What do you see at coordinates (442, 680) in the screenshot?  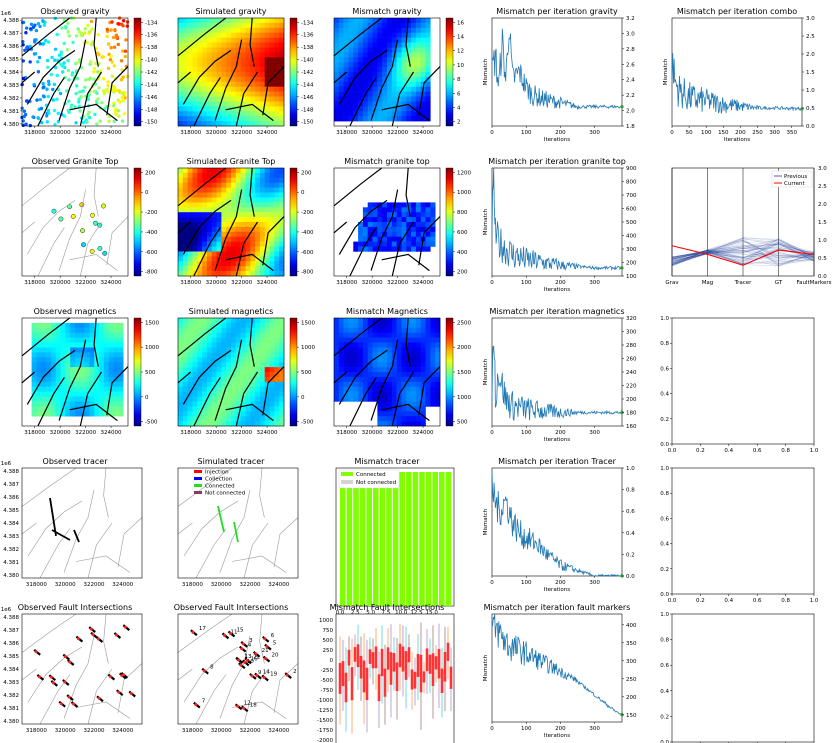 I see `box` at bounding box center [442, 680].